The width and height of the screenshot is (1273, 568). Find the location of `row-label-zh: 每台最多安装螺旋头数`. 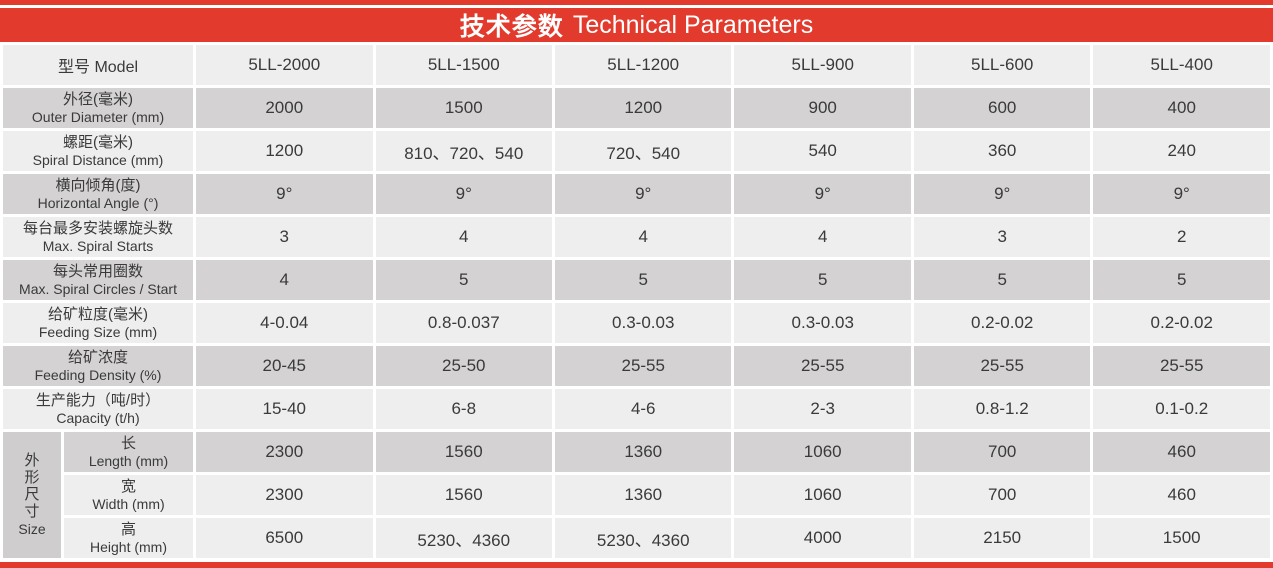

row-label-zh: 每台最多安装螺旋头数 is located at coordinates (98, 228).